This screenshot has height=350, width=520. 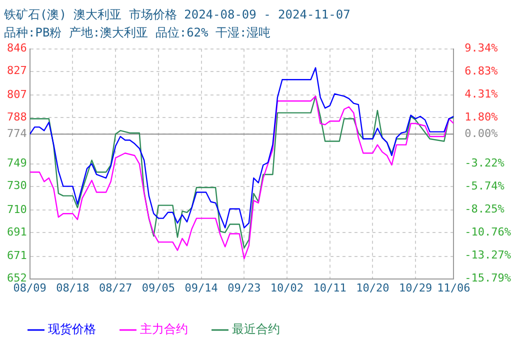 What do you see at coordinates (16, 255) in the screenshot?
I see `y-tick-label: 671` at bounding box center [16, 255].